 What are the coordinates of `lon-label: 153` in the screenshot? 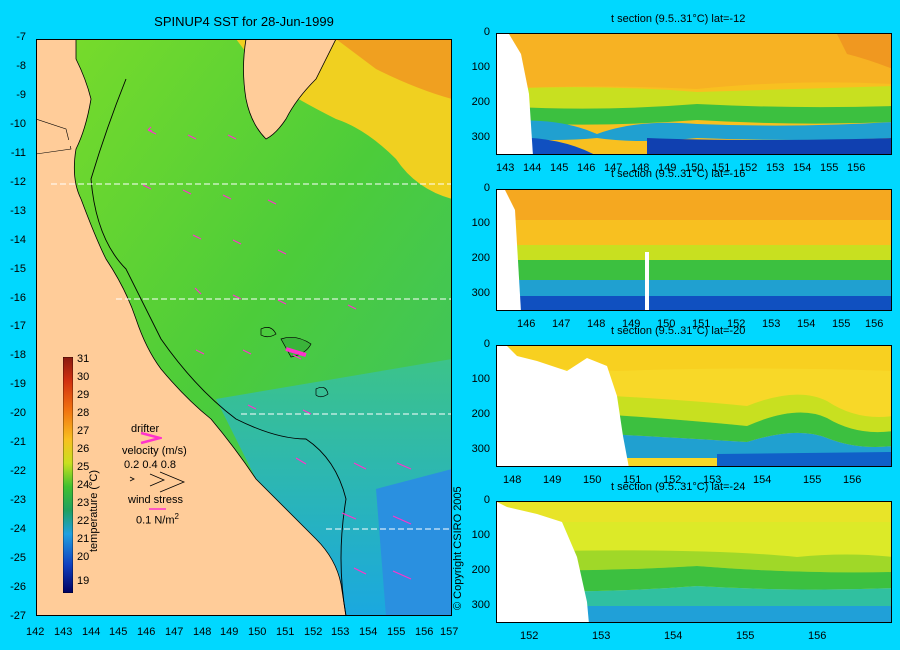 It's located at (340, 632).